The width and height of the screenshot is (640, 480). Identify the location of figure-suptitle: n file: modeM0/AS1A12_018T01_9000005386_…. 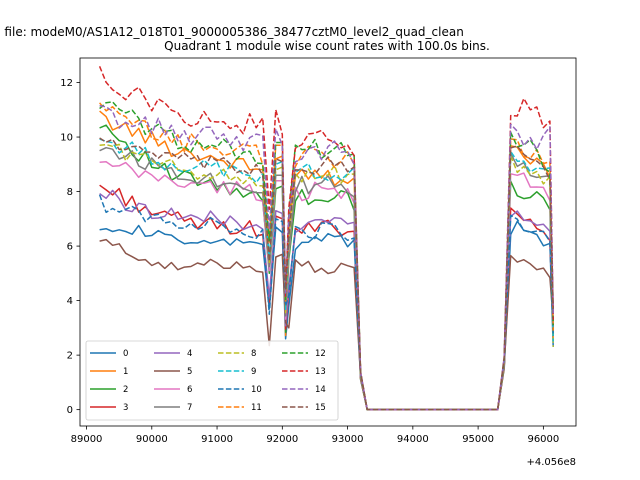
(232, 32).